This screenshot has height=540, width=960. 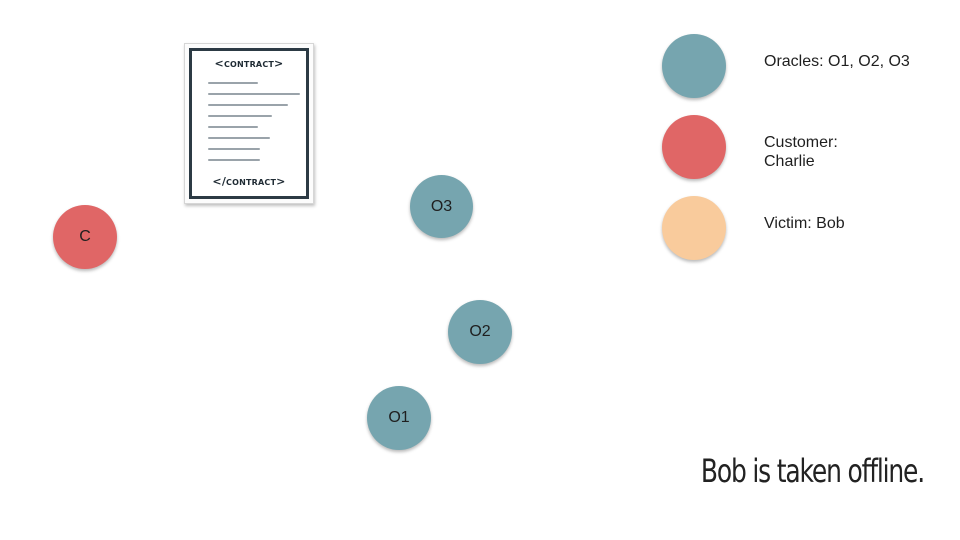 I want to click on slide-caption: Bob is taken offline., so click(x=812, y=471).